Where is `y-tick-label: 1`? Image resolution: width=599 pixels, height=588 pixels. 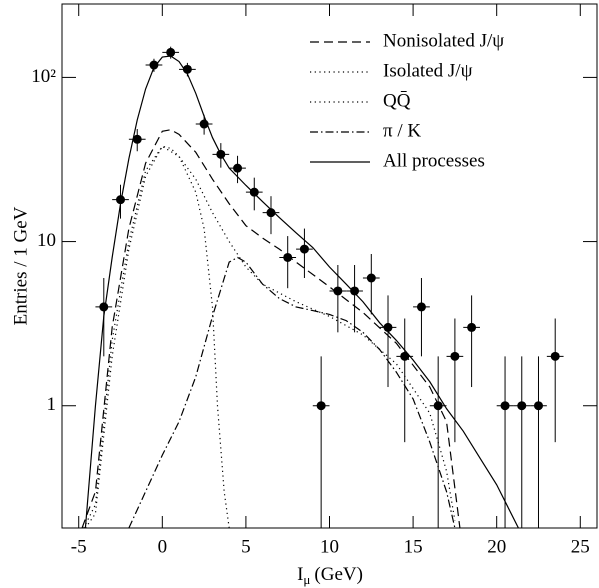 y-tick-label: 1 is located at coordinates (52, 404).